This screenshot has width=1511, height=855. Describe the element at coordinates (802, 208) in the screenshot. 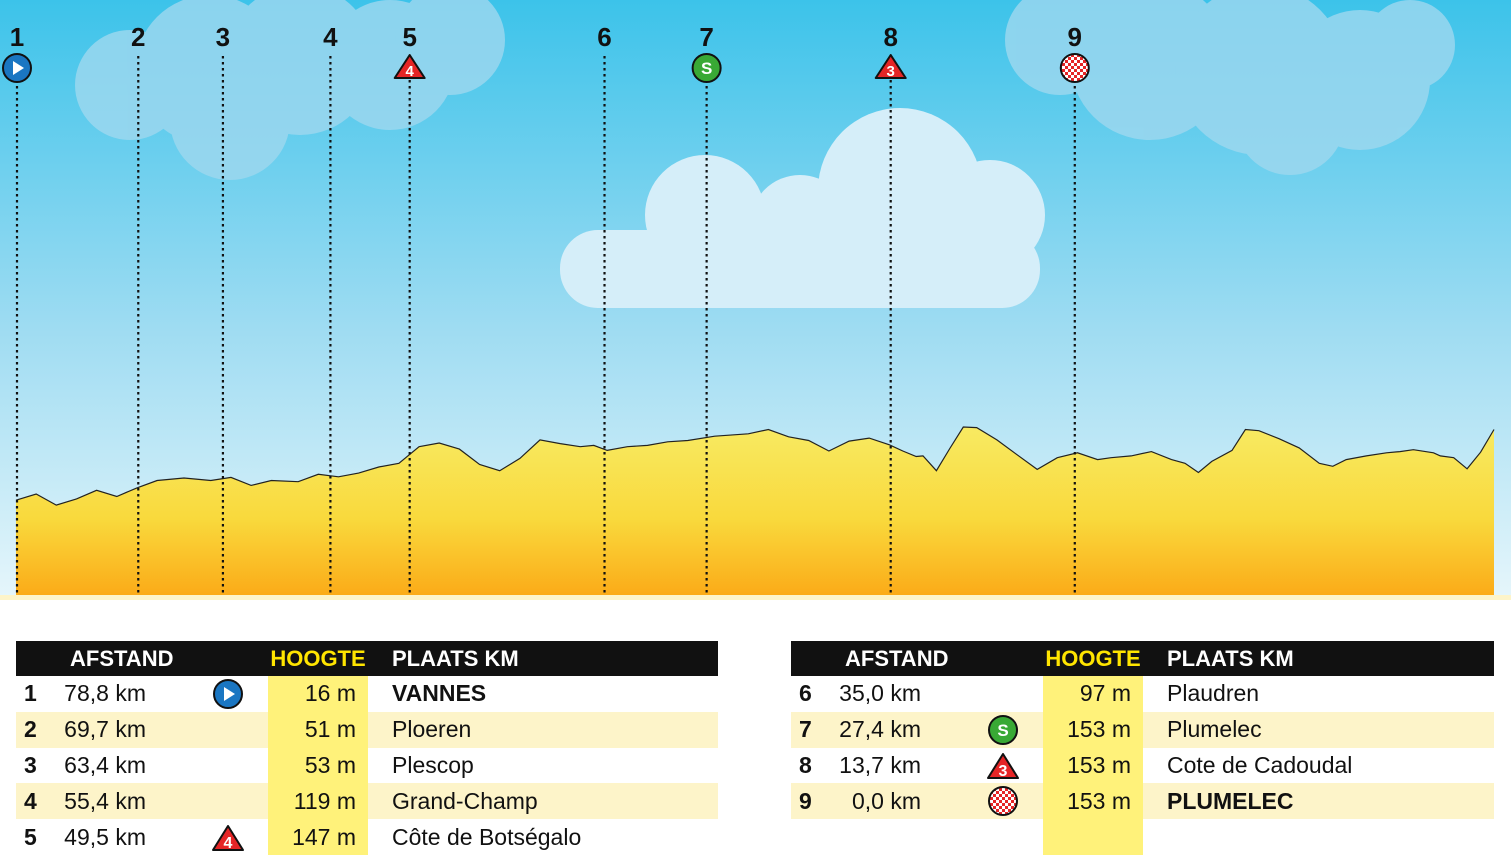

I see `cloud-middle` at that location.